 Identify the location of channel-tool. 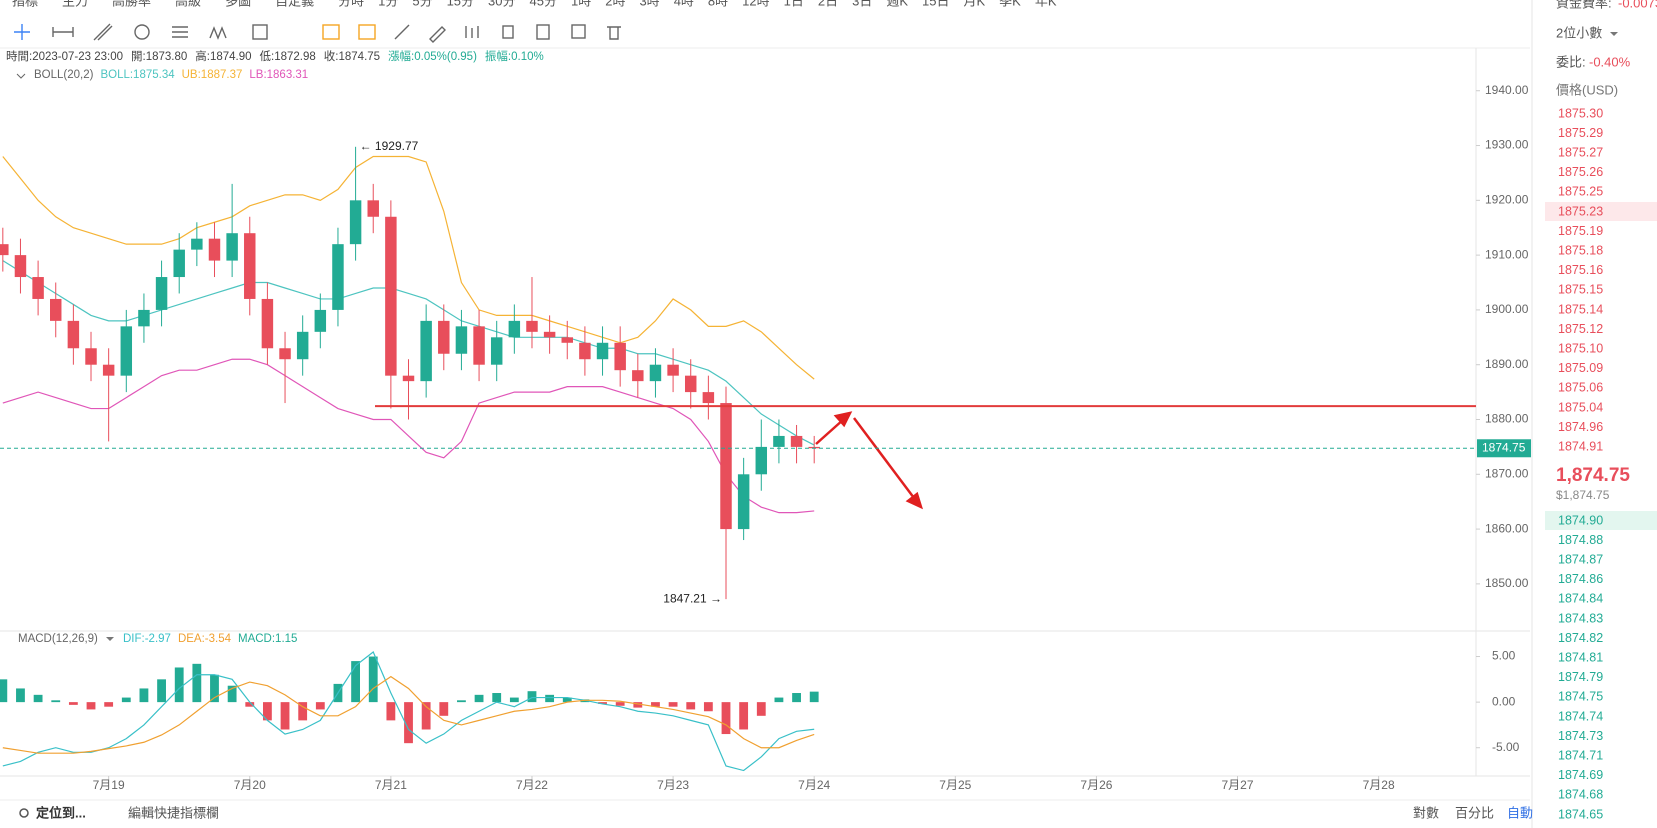
(103, 32).